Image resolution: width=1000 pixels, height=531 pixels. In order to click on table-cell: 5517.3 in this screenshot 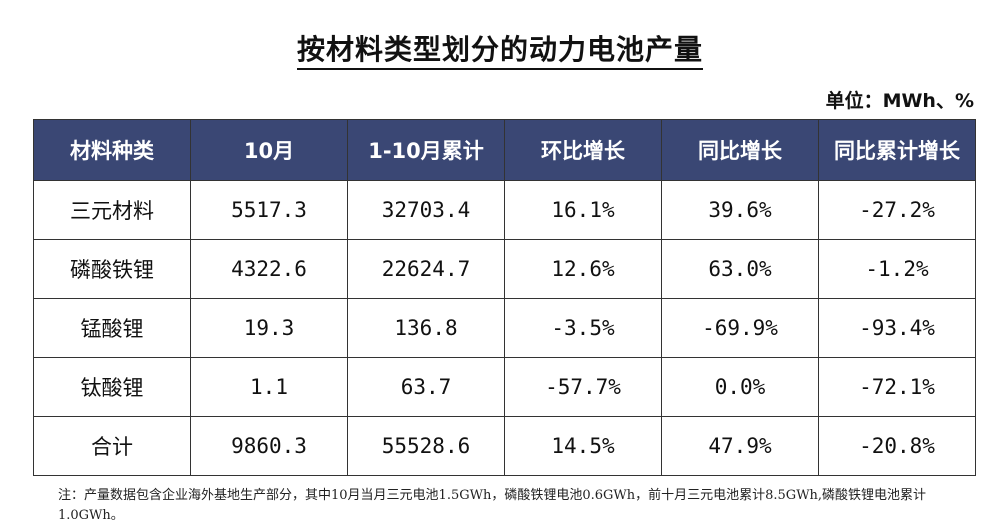, I will do `click(269, 210)`.